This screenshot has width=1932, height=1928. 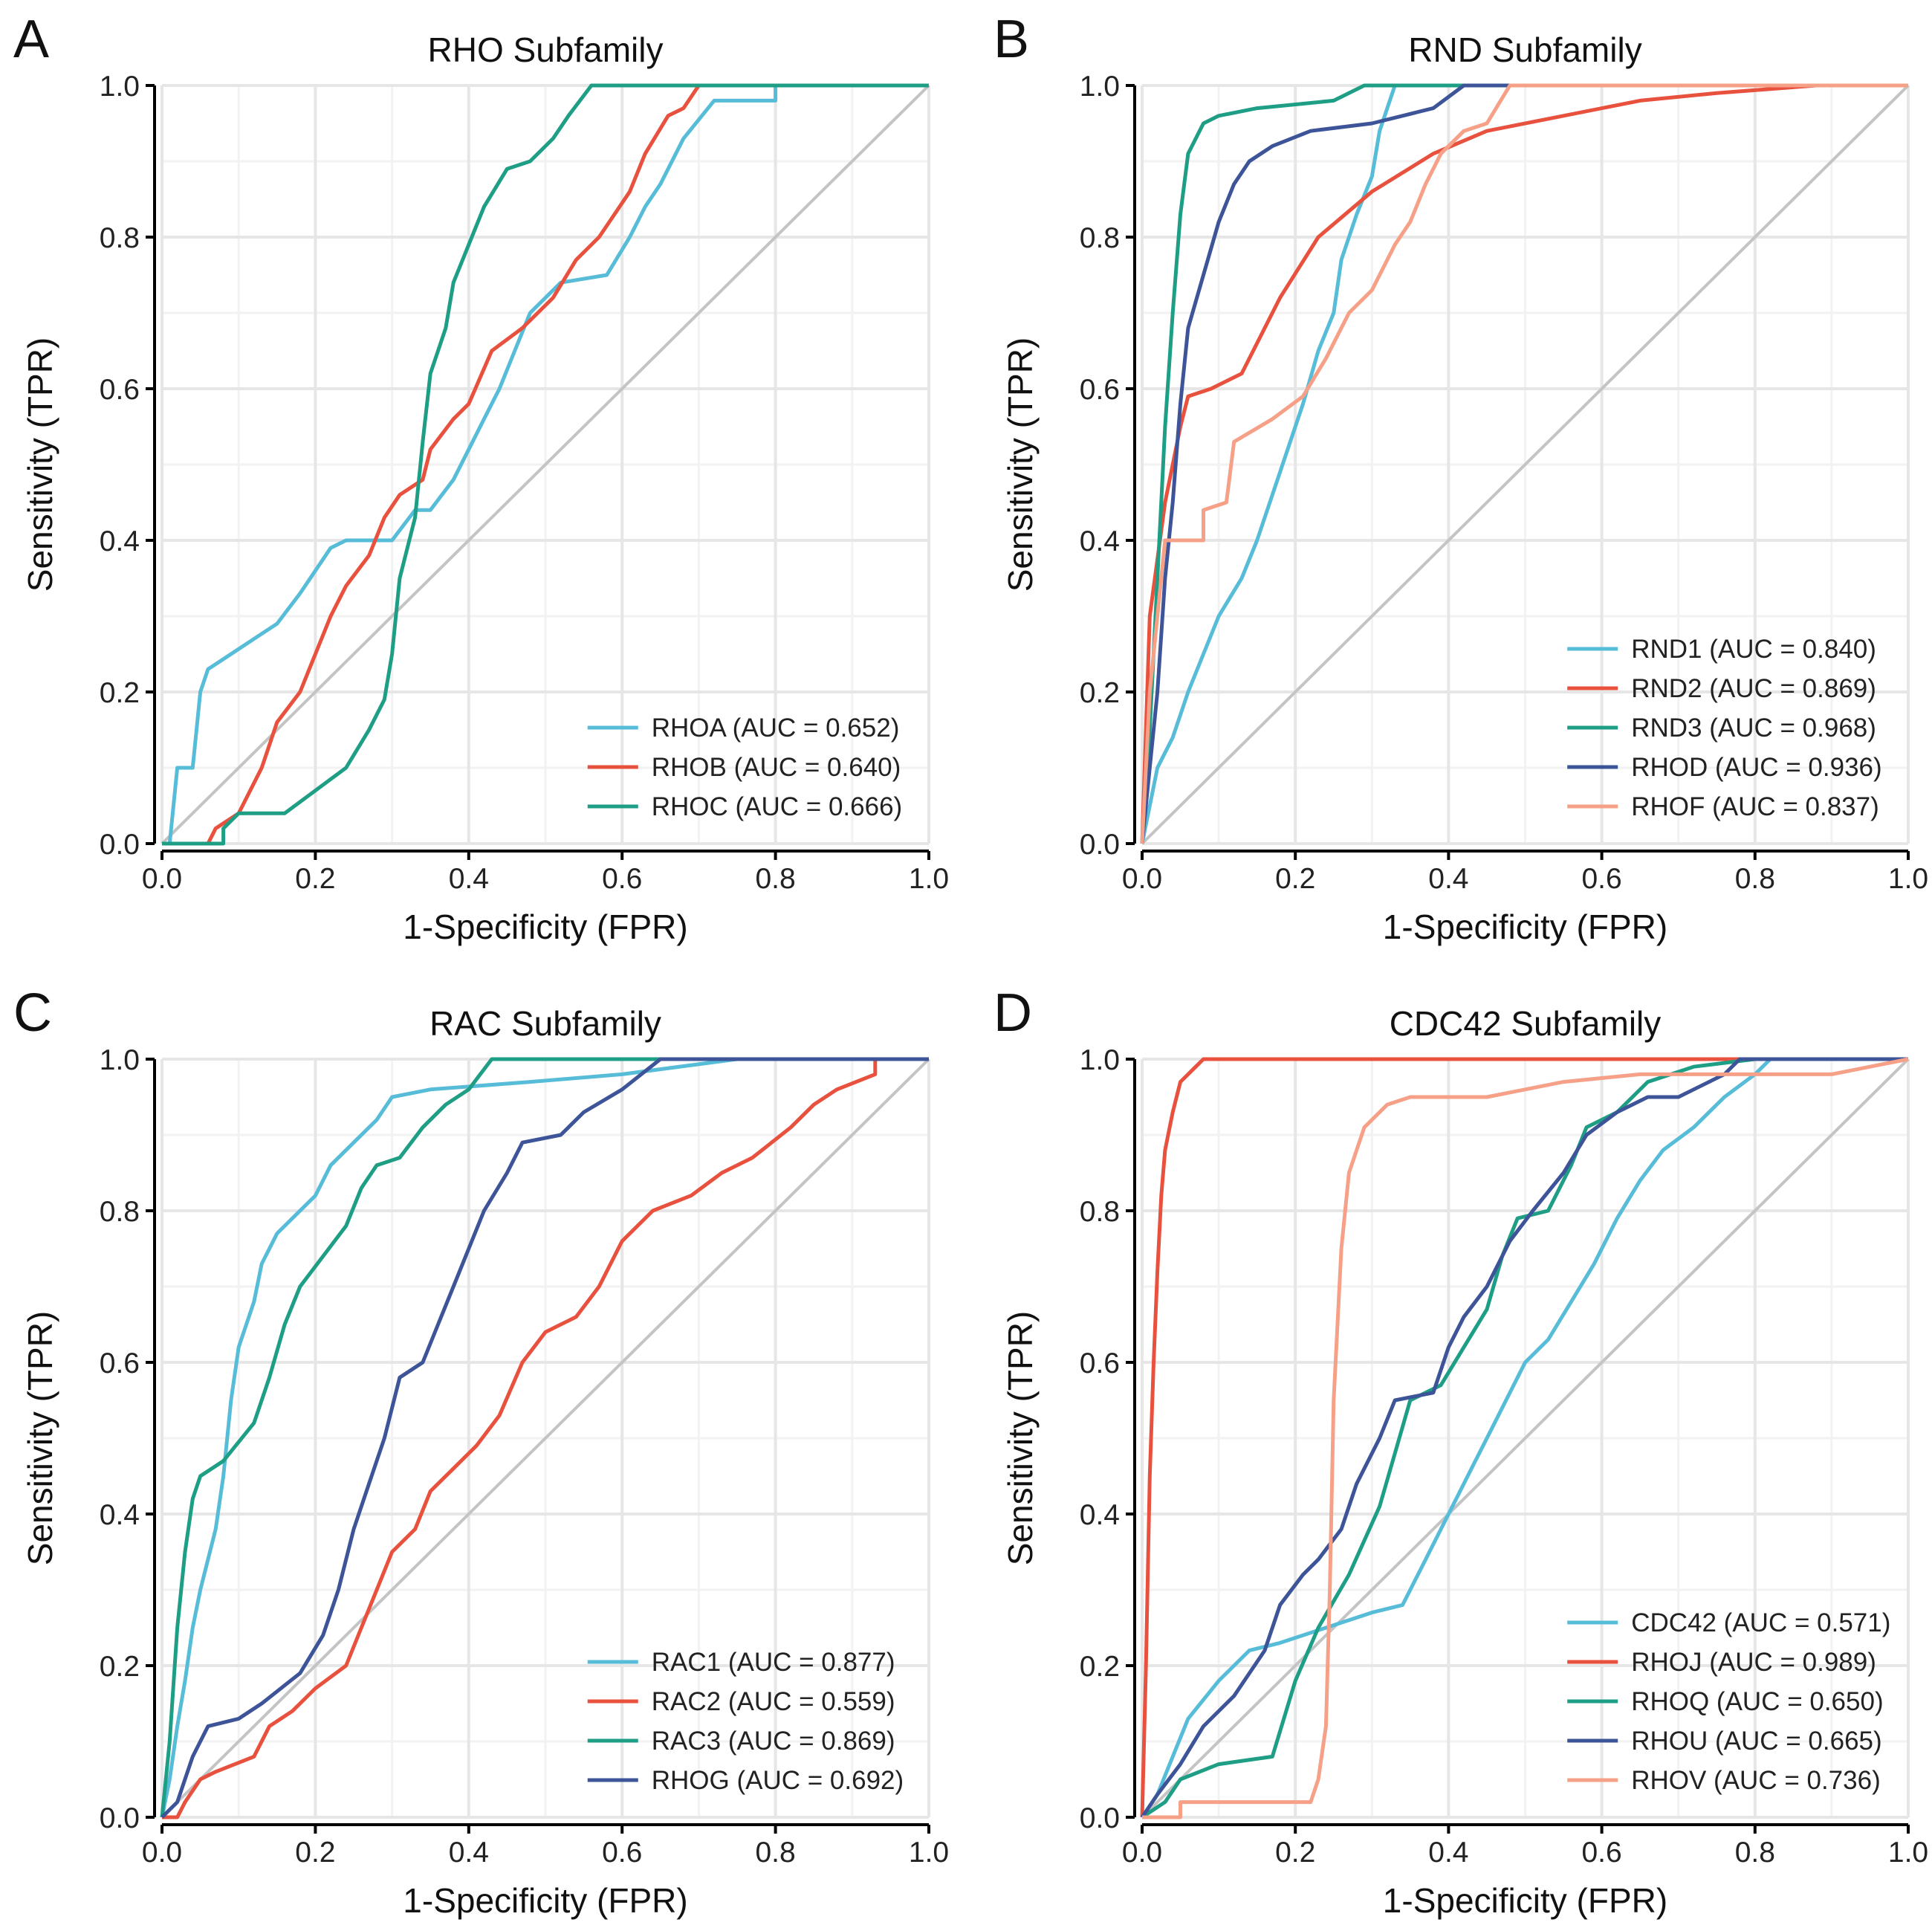 What do you see at coordinates (1012, 1013) in the screenshot?
I see `panel-letter: D` at bounding box center [1012, 1013].